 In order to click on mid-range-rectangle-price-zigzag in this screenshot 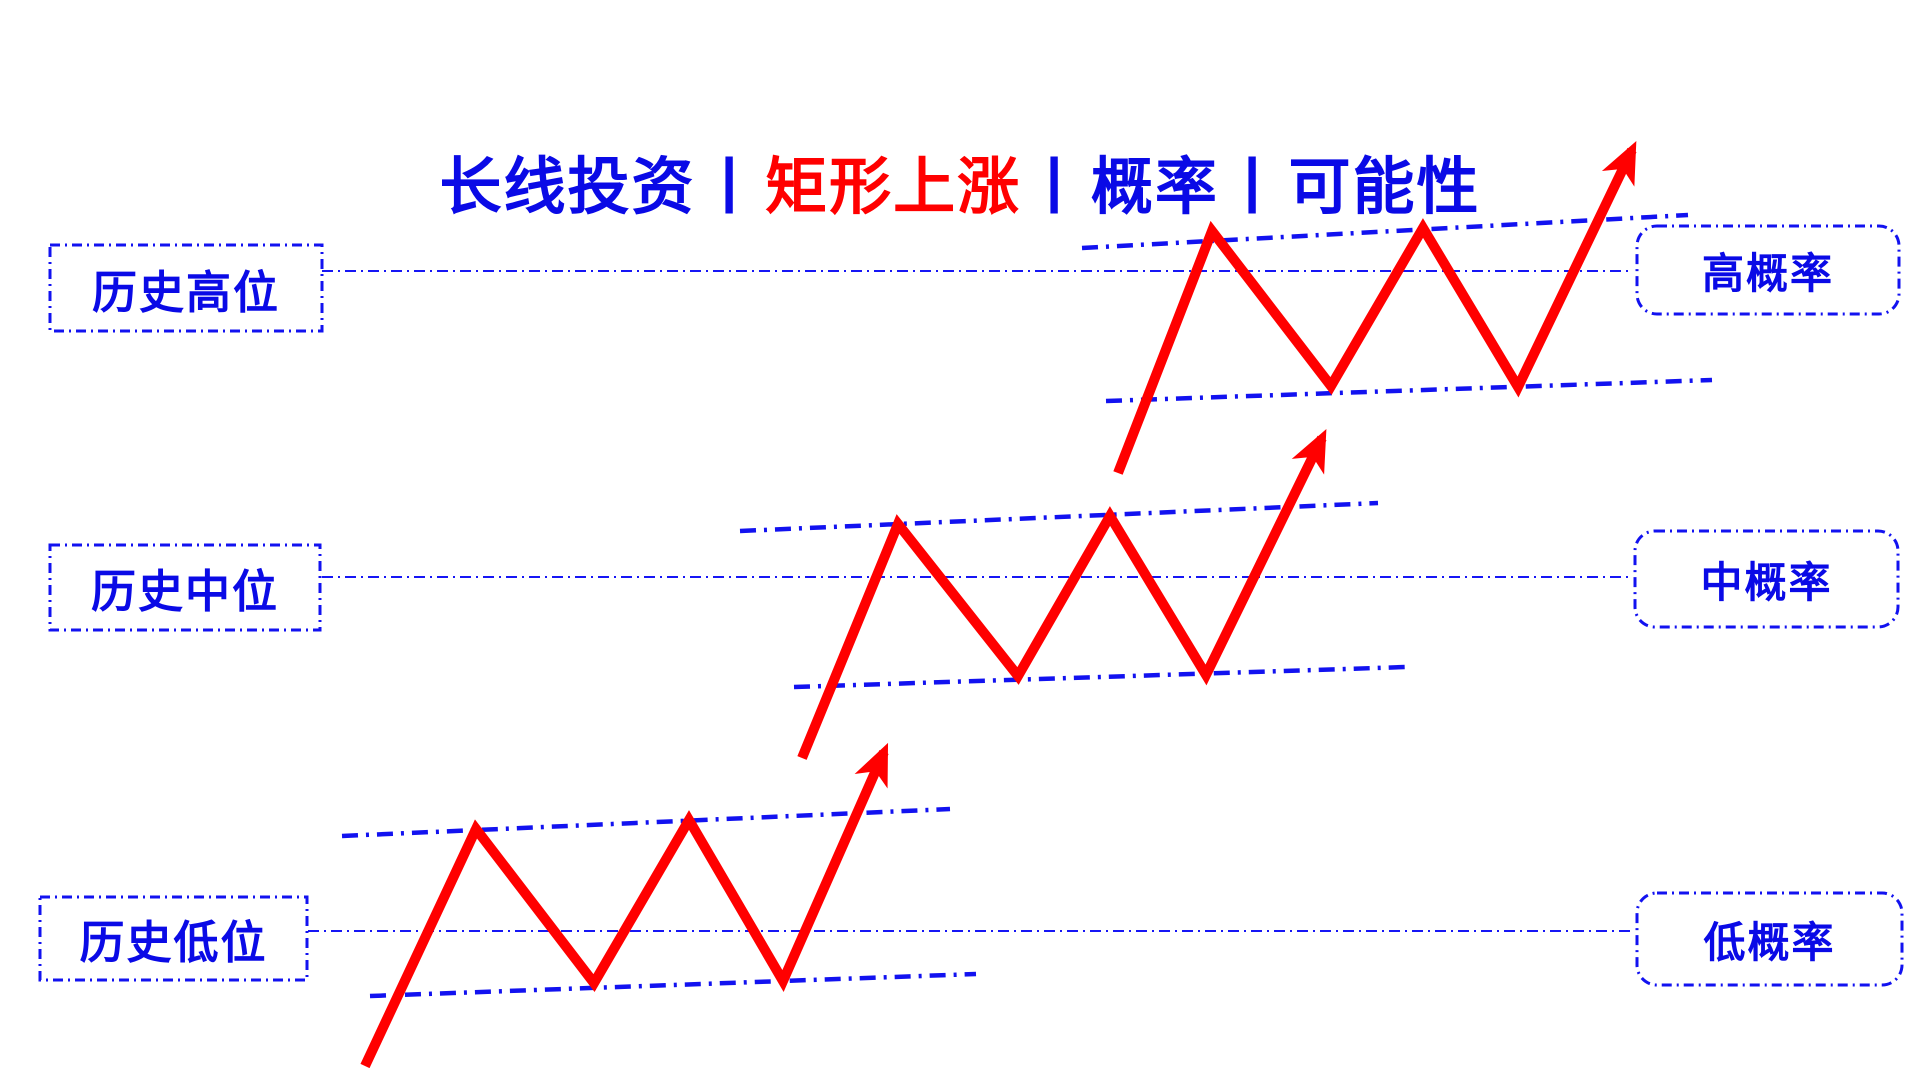, I will do `click(1062, 594)`.